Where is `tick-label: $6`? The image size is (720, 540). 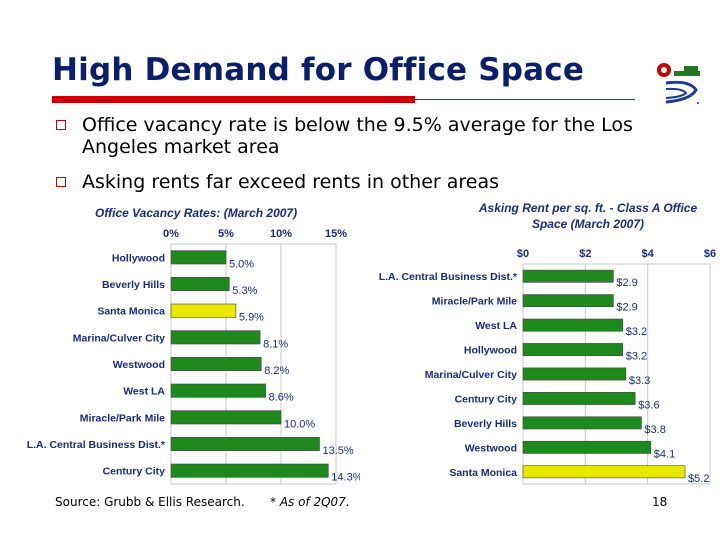
tick-label: $6 is located at coordinates (710, 254).